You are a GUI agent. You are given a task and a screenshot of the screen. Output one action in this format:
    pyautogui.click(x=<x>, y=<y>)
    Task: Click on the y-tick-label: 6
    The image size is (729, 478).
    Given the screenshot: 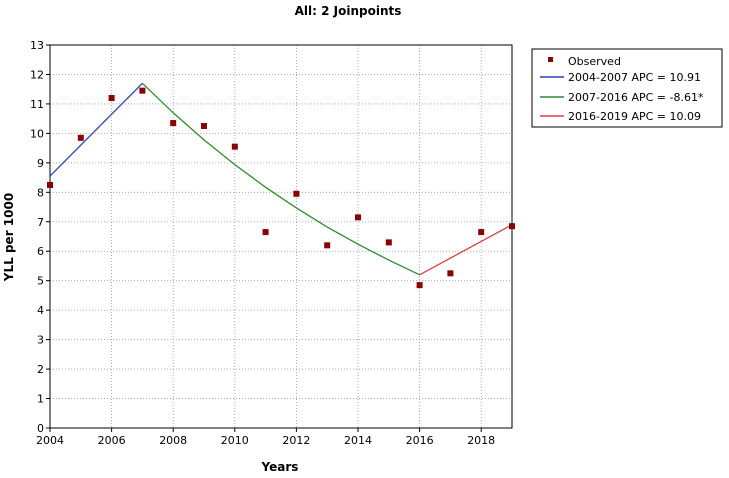 What is the action you would take?
    pyautogui.click(x=40, y=251)
    